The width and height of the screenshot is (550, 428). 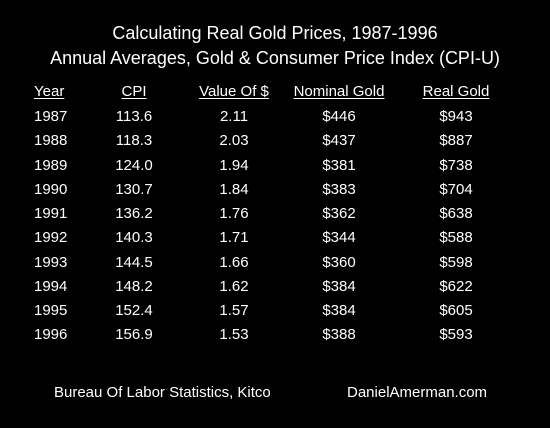 What do you see at coordinates (456, 189) in the screenshot?
I see `cell-real-gold: $704` at bounding box center [456, 189].